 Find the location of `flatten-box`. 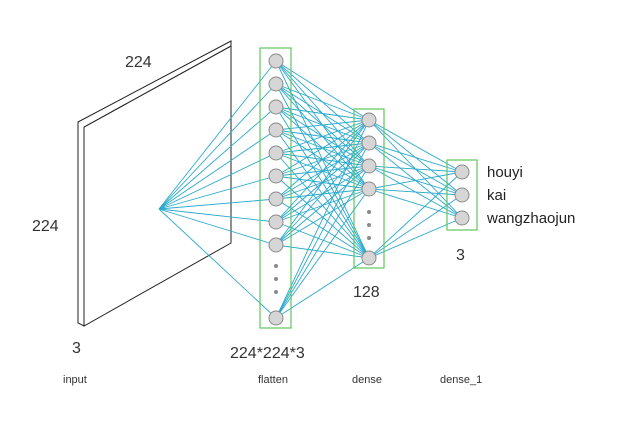

flatten-box is located at coordinates (275, 188).